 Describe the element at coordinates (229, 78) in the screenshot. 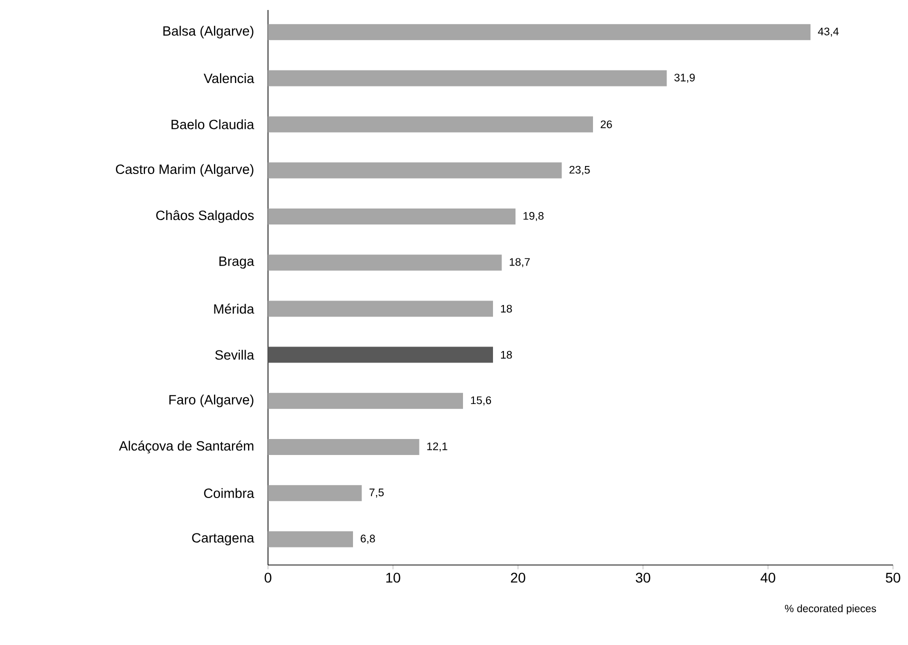

I see `y-tick-label: Valencia` at that location.